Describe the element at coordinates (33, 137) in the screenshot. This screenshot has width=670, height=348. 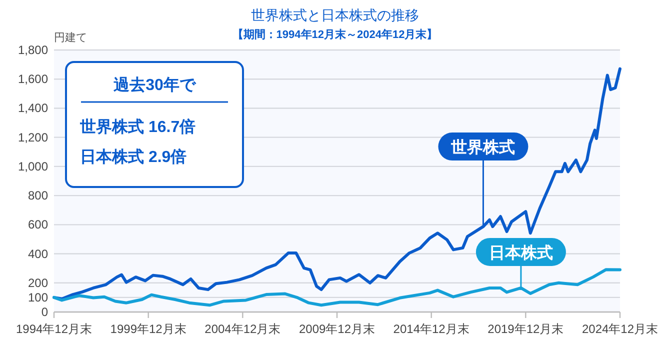
I see `y-tick-label: 1,200` at that location.